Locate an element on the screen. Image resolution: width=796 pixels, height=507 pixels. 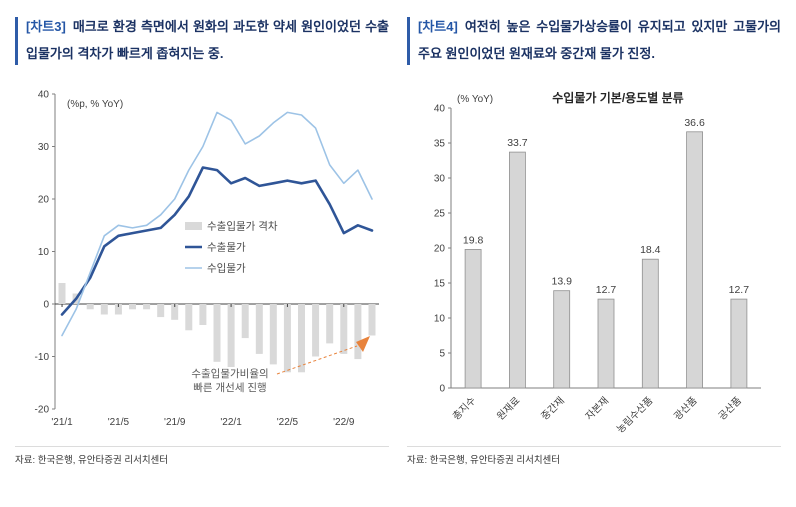
bar-value-label: 19.8 is located at coordinates (473, 240).